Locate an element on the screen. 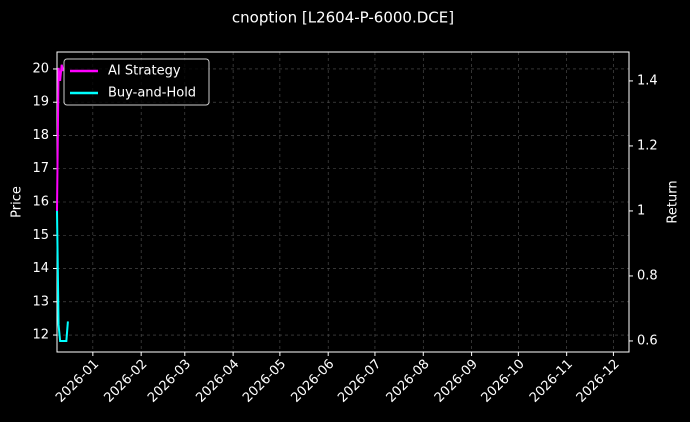 Image resolution: width=690 pixels, height=422 pixels. y-tick-label: 17 is located at coordinates (40, 168).